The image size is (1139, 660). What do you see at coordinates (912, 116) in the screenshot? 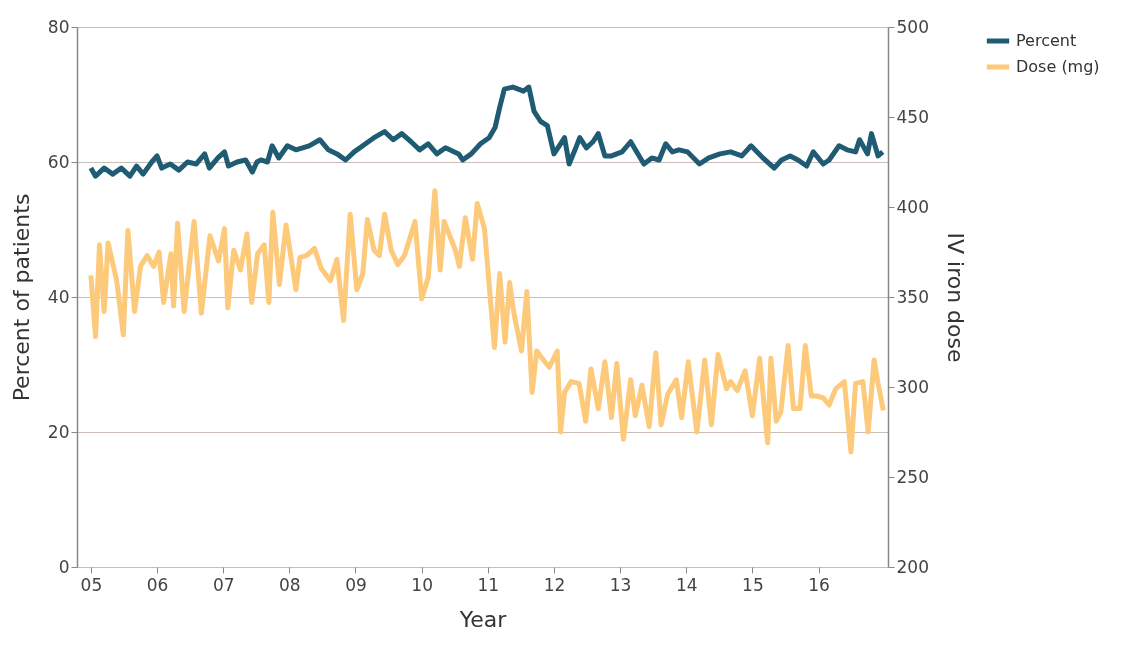
I see `y2-tick-label: 450` at bounding box center [912, 116].